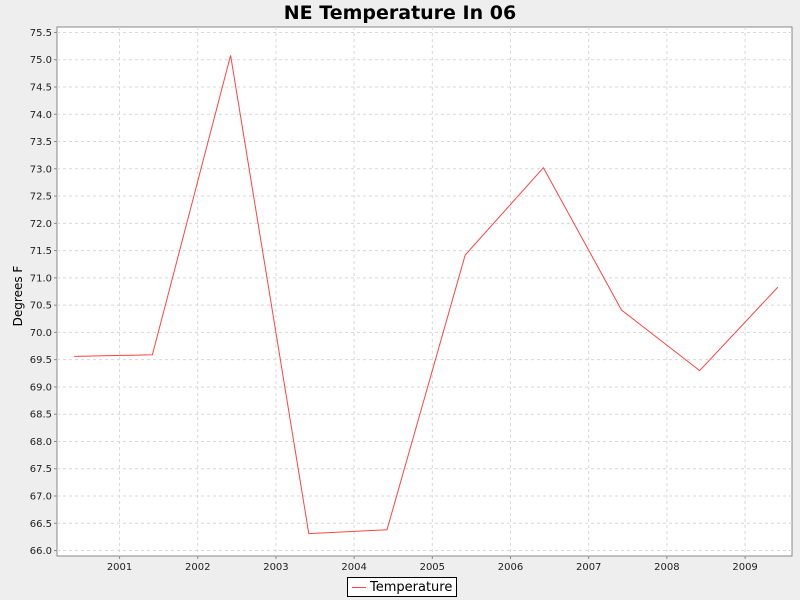 The width and height of the screenshot is (800, 600). I want to click on y-tick-label: 75.0, so click(41, 60).